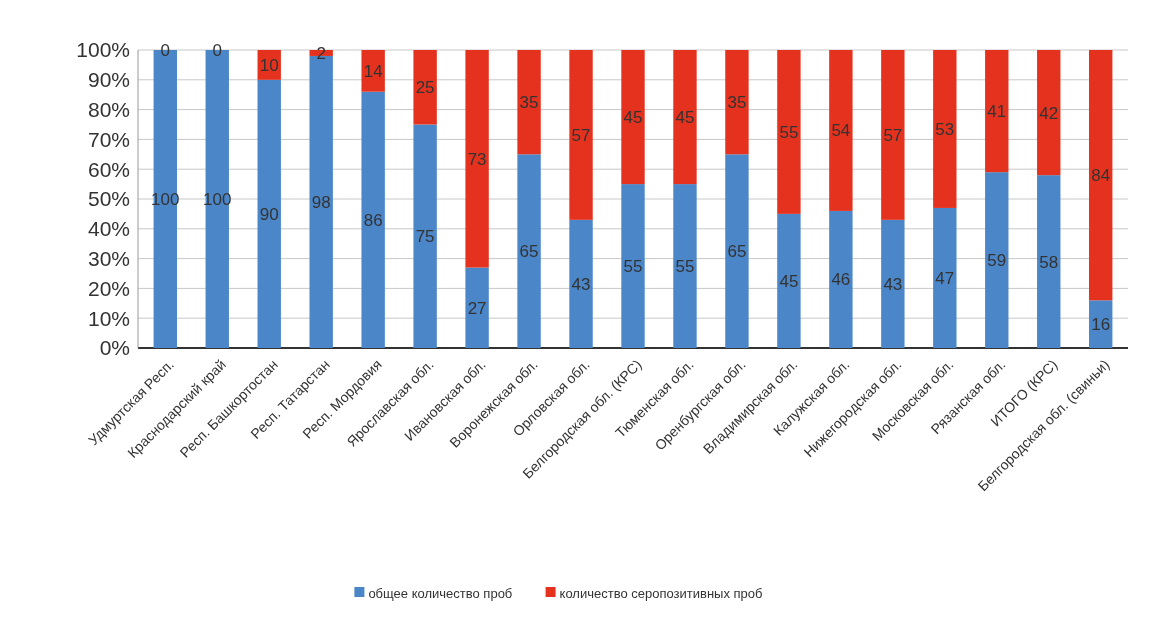 Image resolution: width=1161 pixels, height=619 pixels. Describe the element at coordinates (1101, 325) in the screenshot. I see `data-label: 16` at that location.